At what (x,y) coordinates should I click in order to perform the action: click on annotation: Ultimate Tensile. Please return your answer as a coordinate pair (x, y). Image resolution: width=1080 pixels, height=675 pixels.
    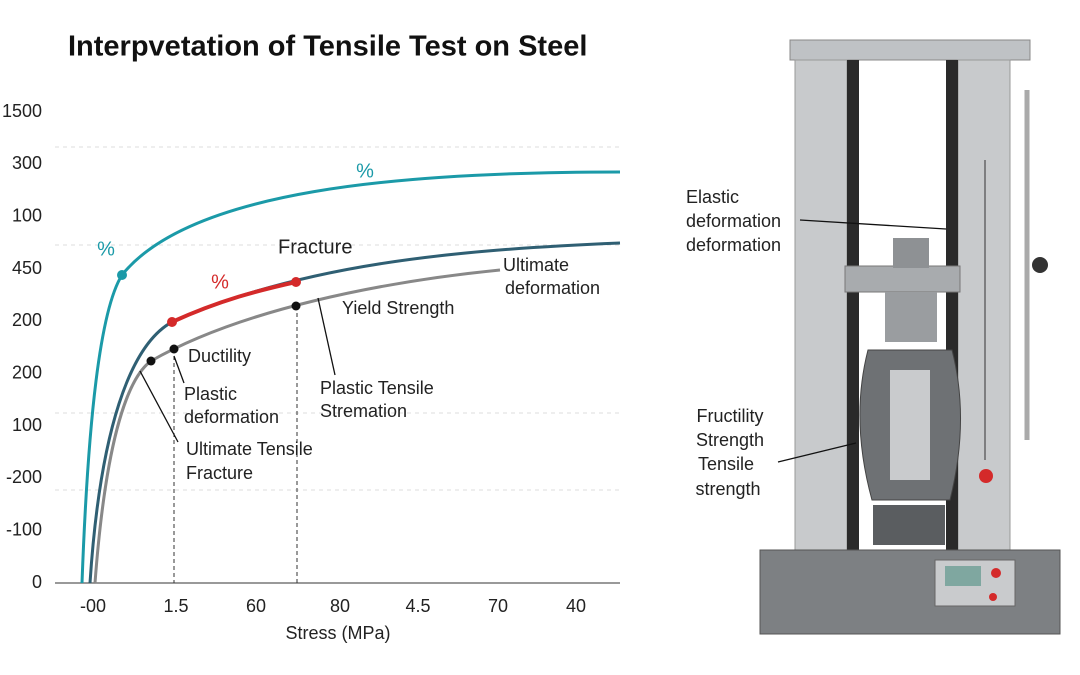
    Looking at the image, I should click on (249, 449).